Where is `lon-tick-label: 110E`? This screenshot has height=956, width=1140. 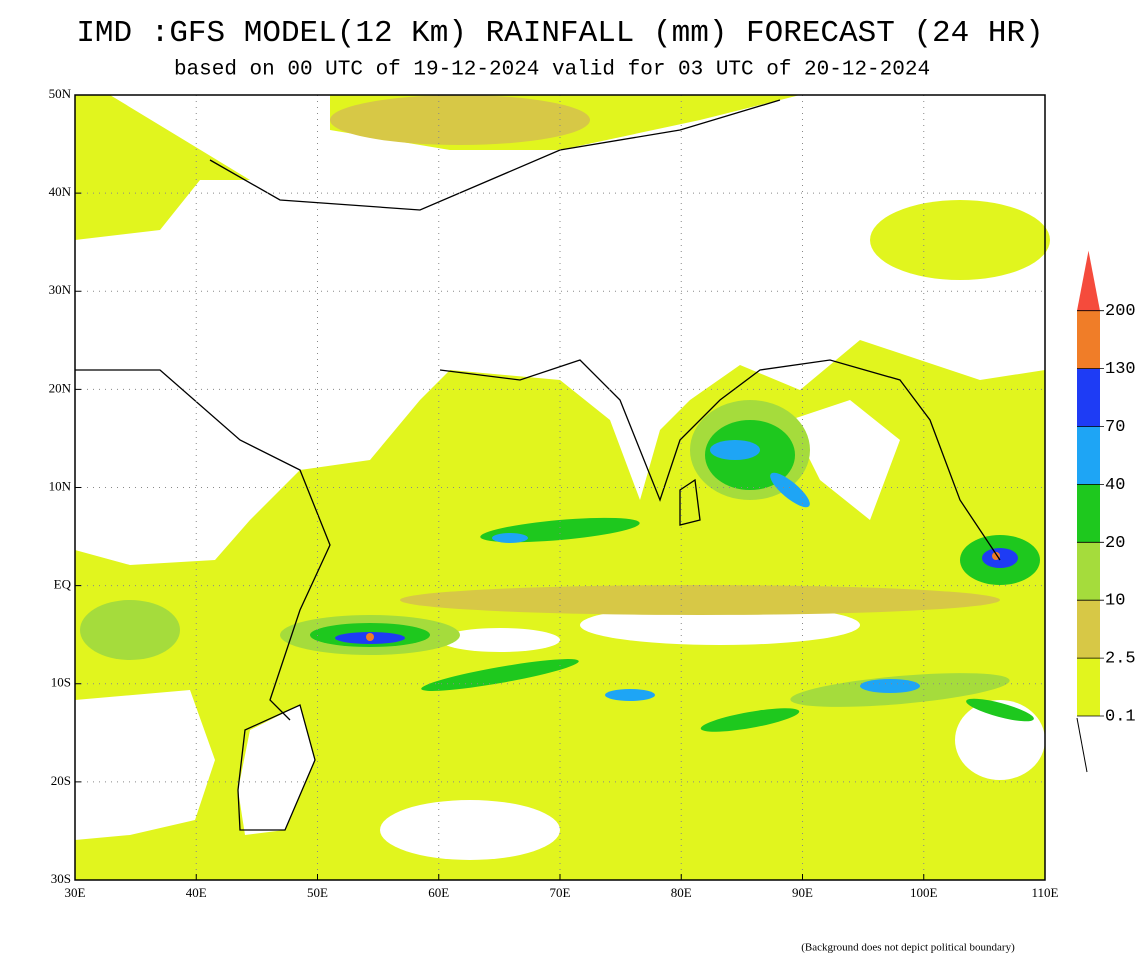
lon-tick-label: 110E is located at coordinates (1045, 892).